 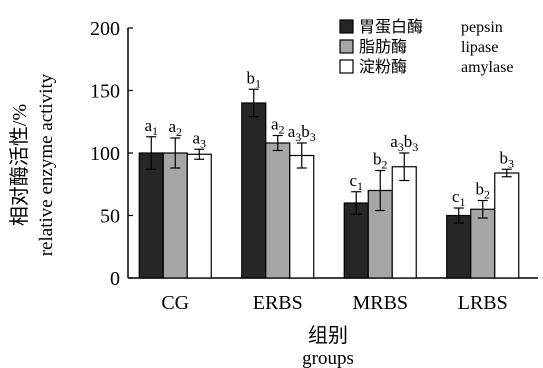 What do you see at coordinates (199, 139) in the screenshot?
I see `significance-label: a3` at bounding box center [199, 139].